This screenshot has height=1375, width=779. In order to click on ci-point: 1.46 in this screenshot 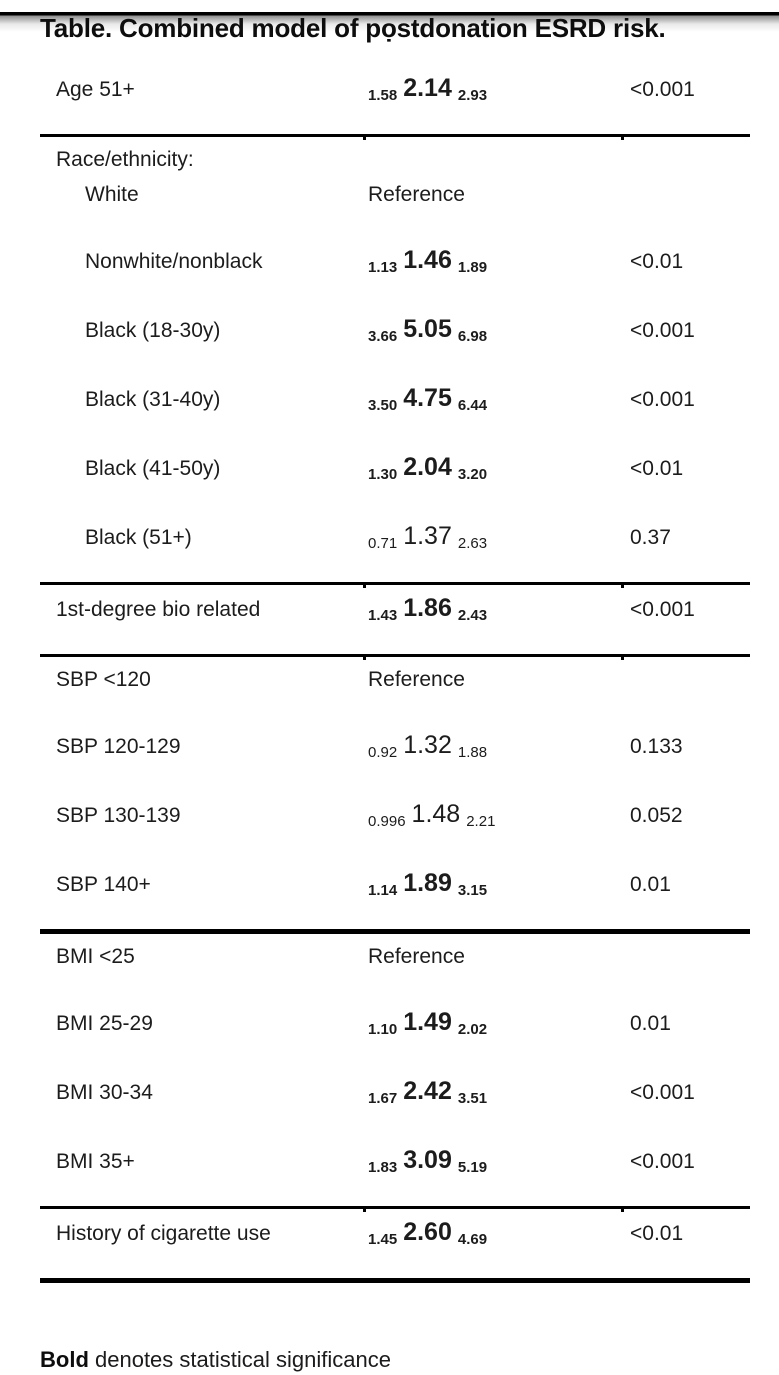, I will do `click(427, 260)`.